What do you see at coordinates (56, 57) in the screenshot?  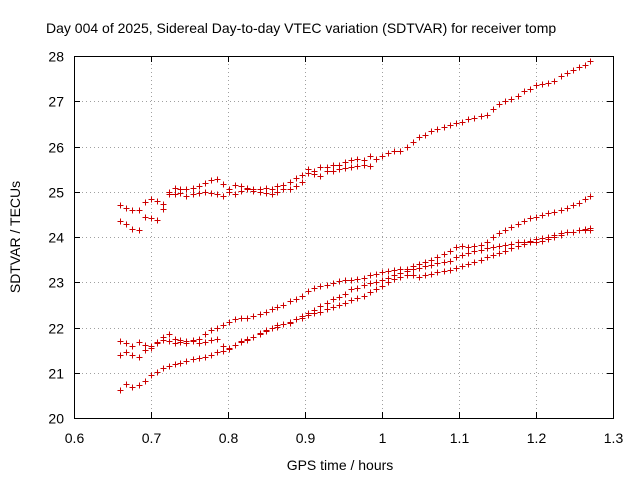 I see `y-tick-label: 28` at bounding box center [56, 57].